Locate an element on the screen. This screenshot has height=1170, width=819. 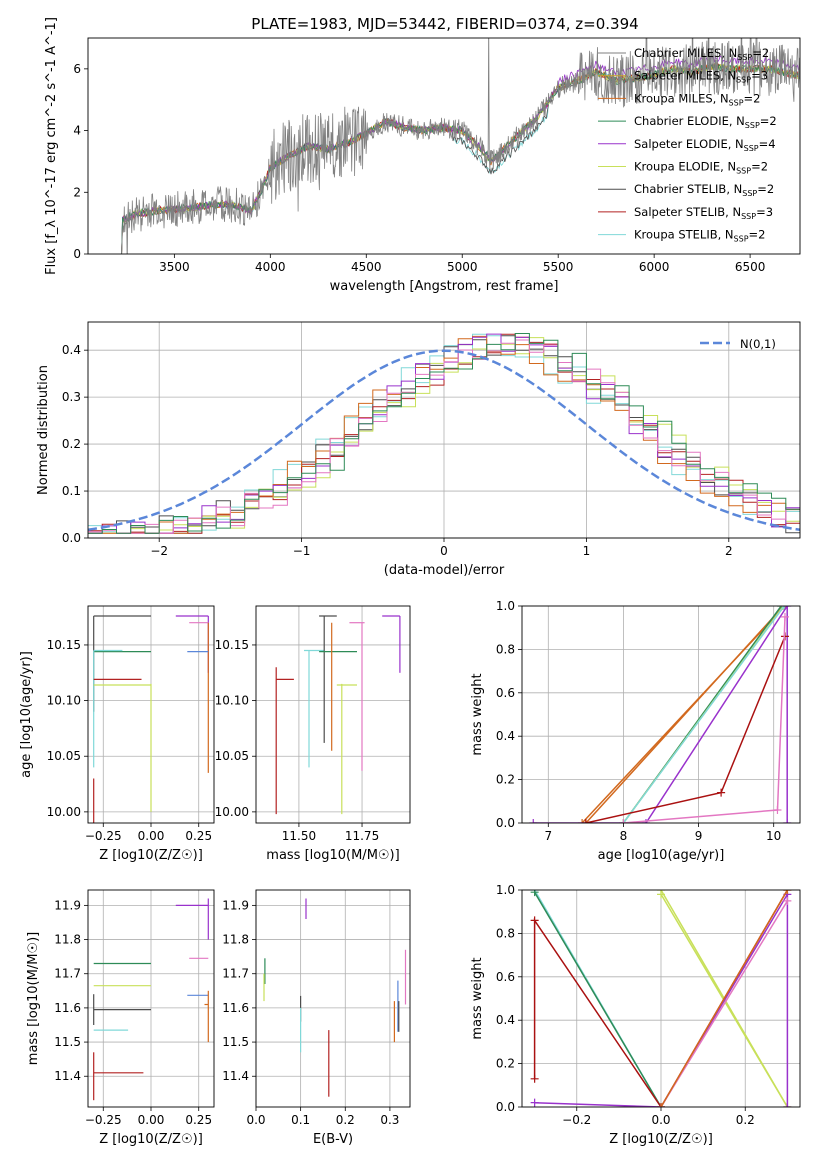
x-tick-label: 7 is located at coordinates (548, 836).